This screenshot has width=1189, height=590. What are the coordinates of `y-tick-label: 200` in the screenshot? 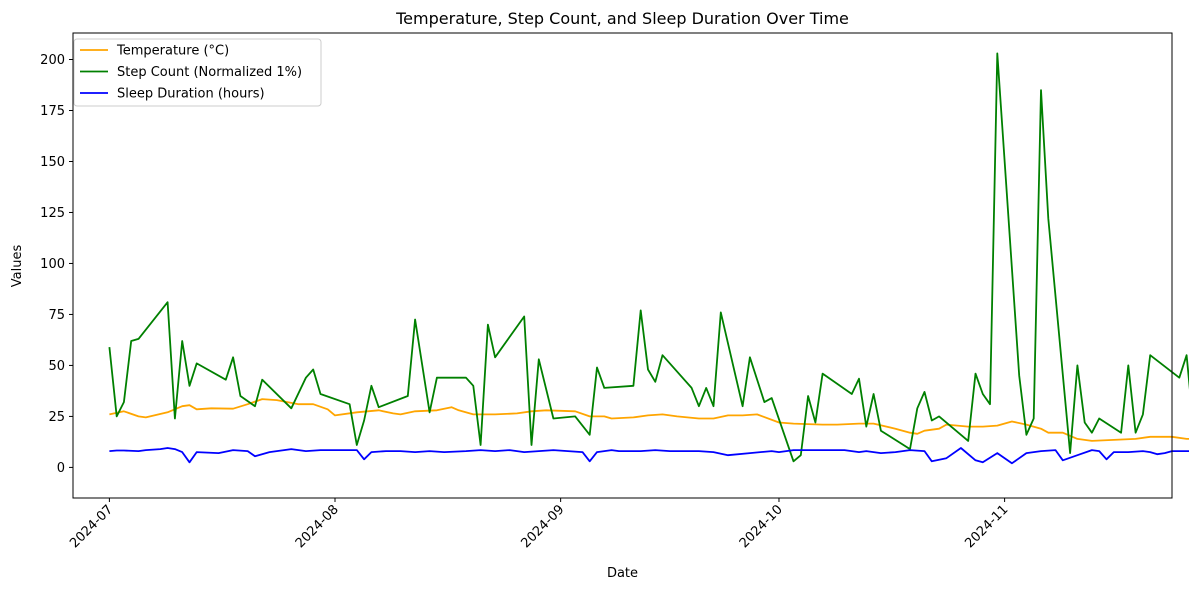 It's located at (52, 60).